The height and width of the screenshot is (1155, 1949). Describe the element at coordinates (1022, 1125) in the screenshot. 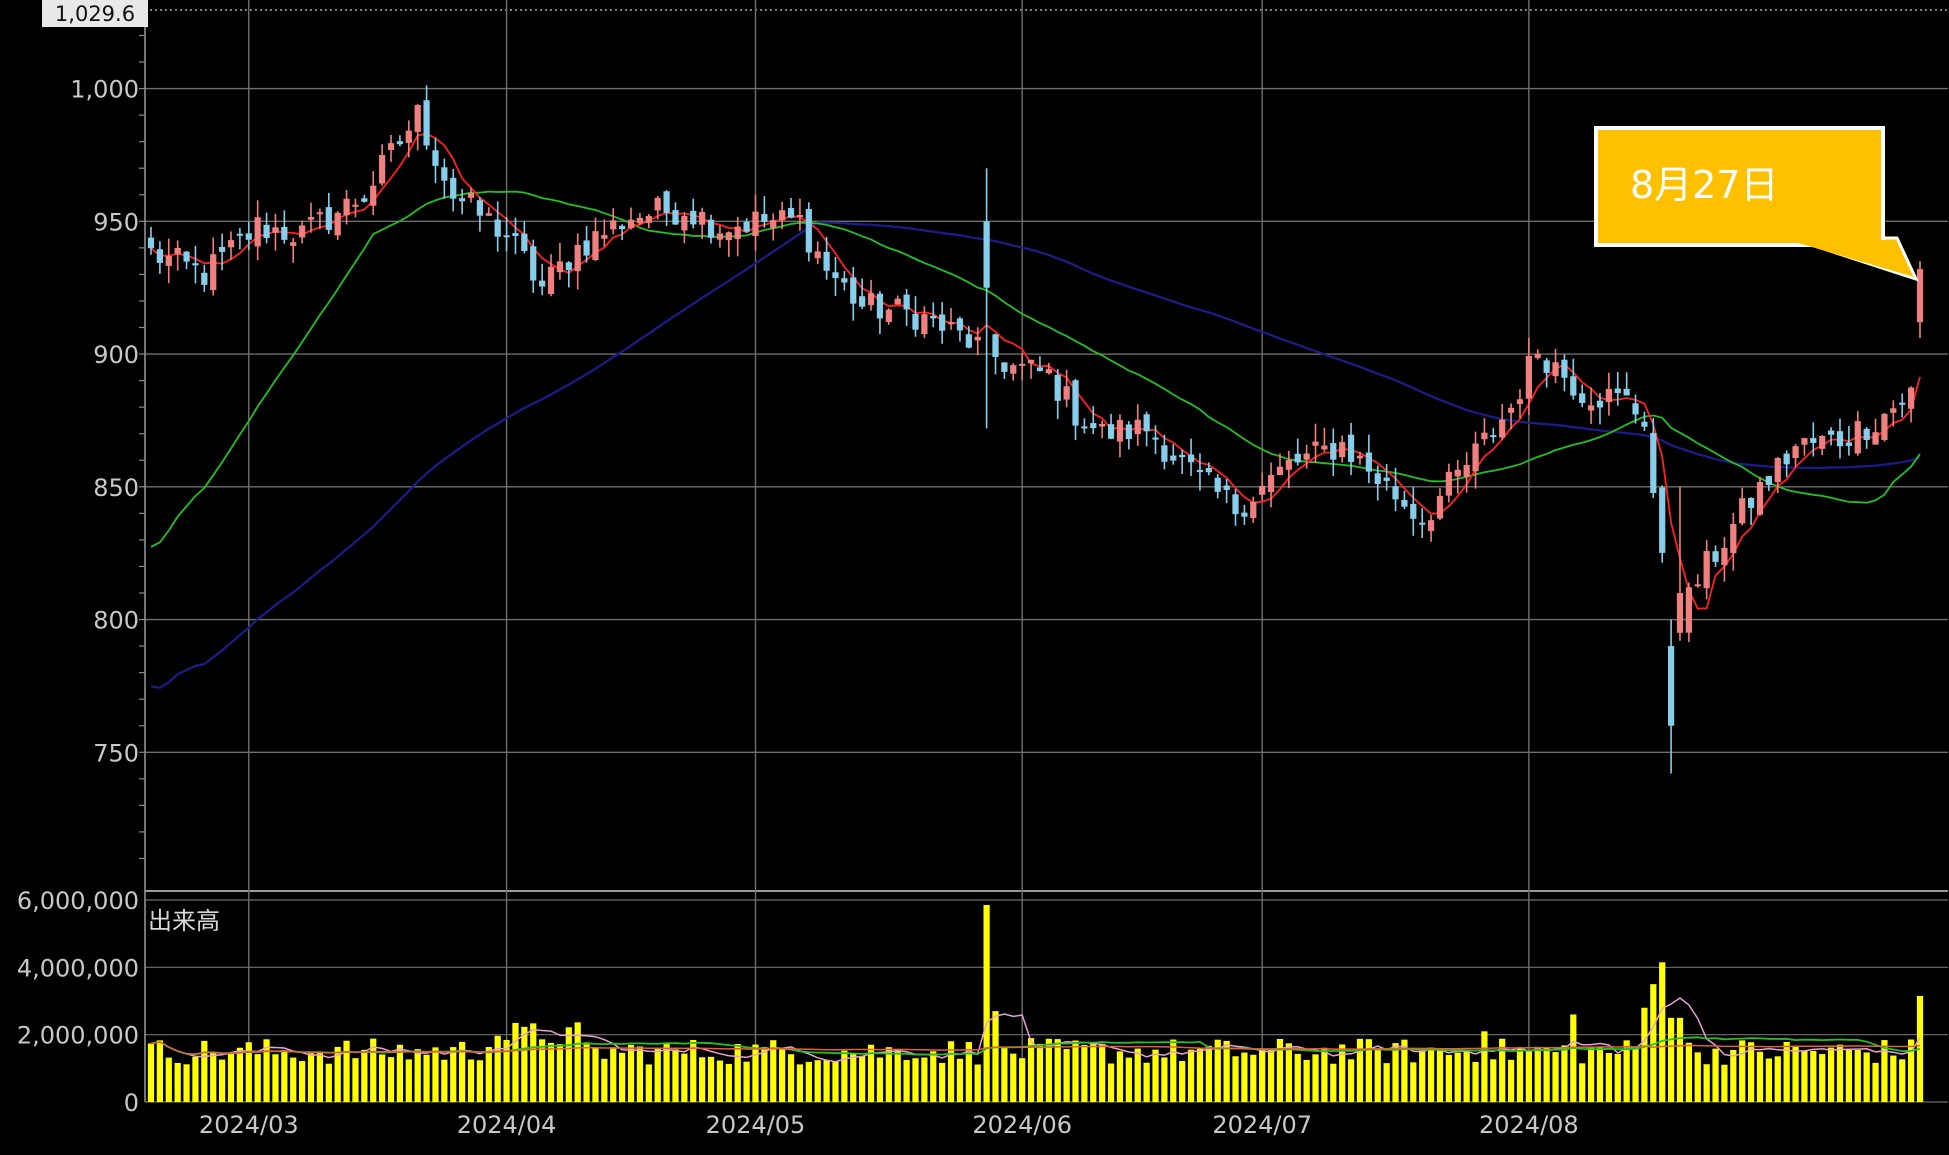

I see `month-tick-label: 2024/06` at that location.